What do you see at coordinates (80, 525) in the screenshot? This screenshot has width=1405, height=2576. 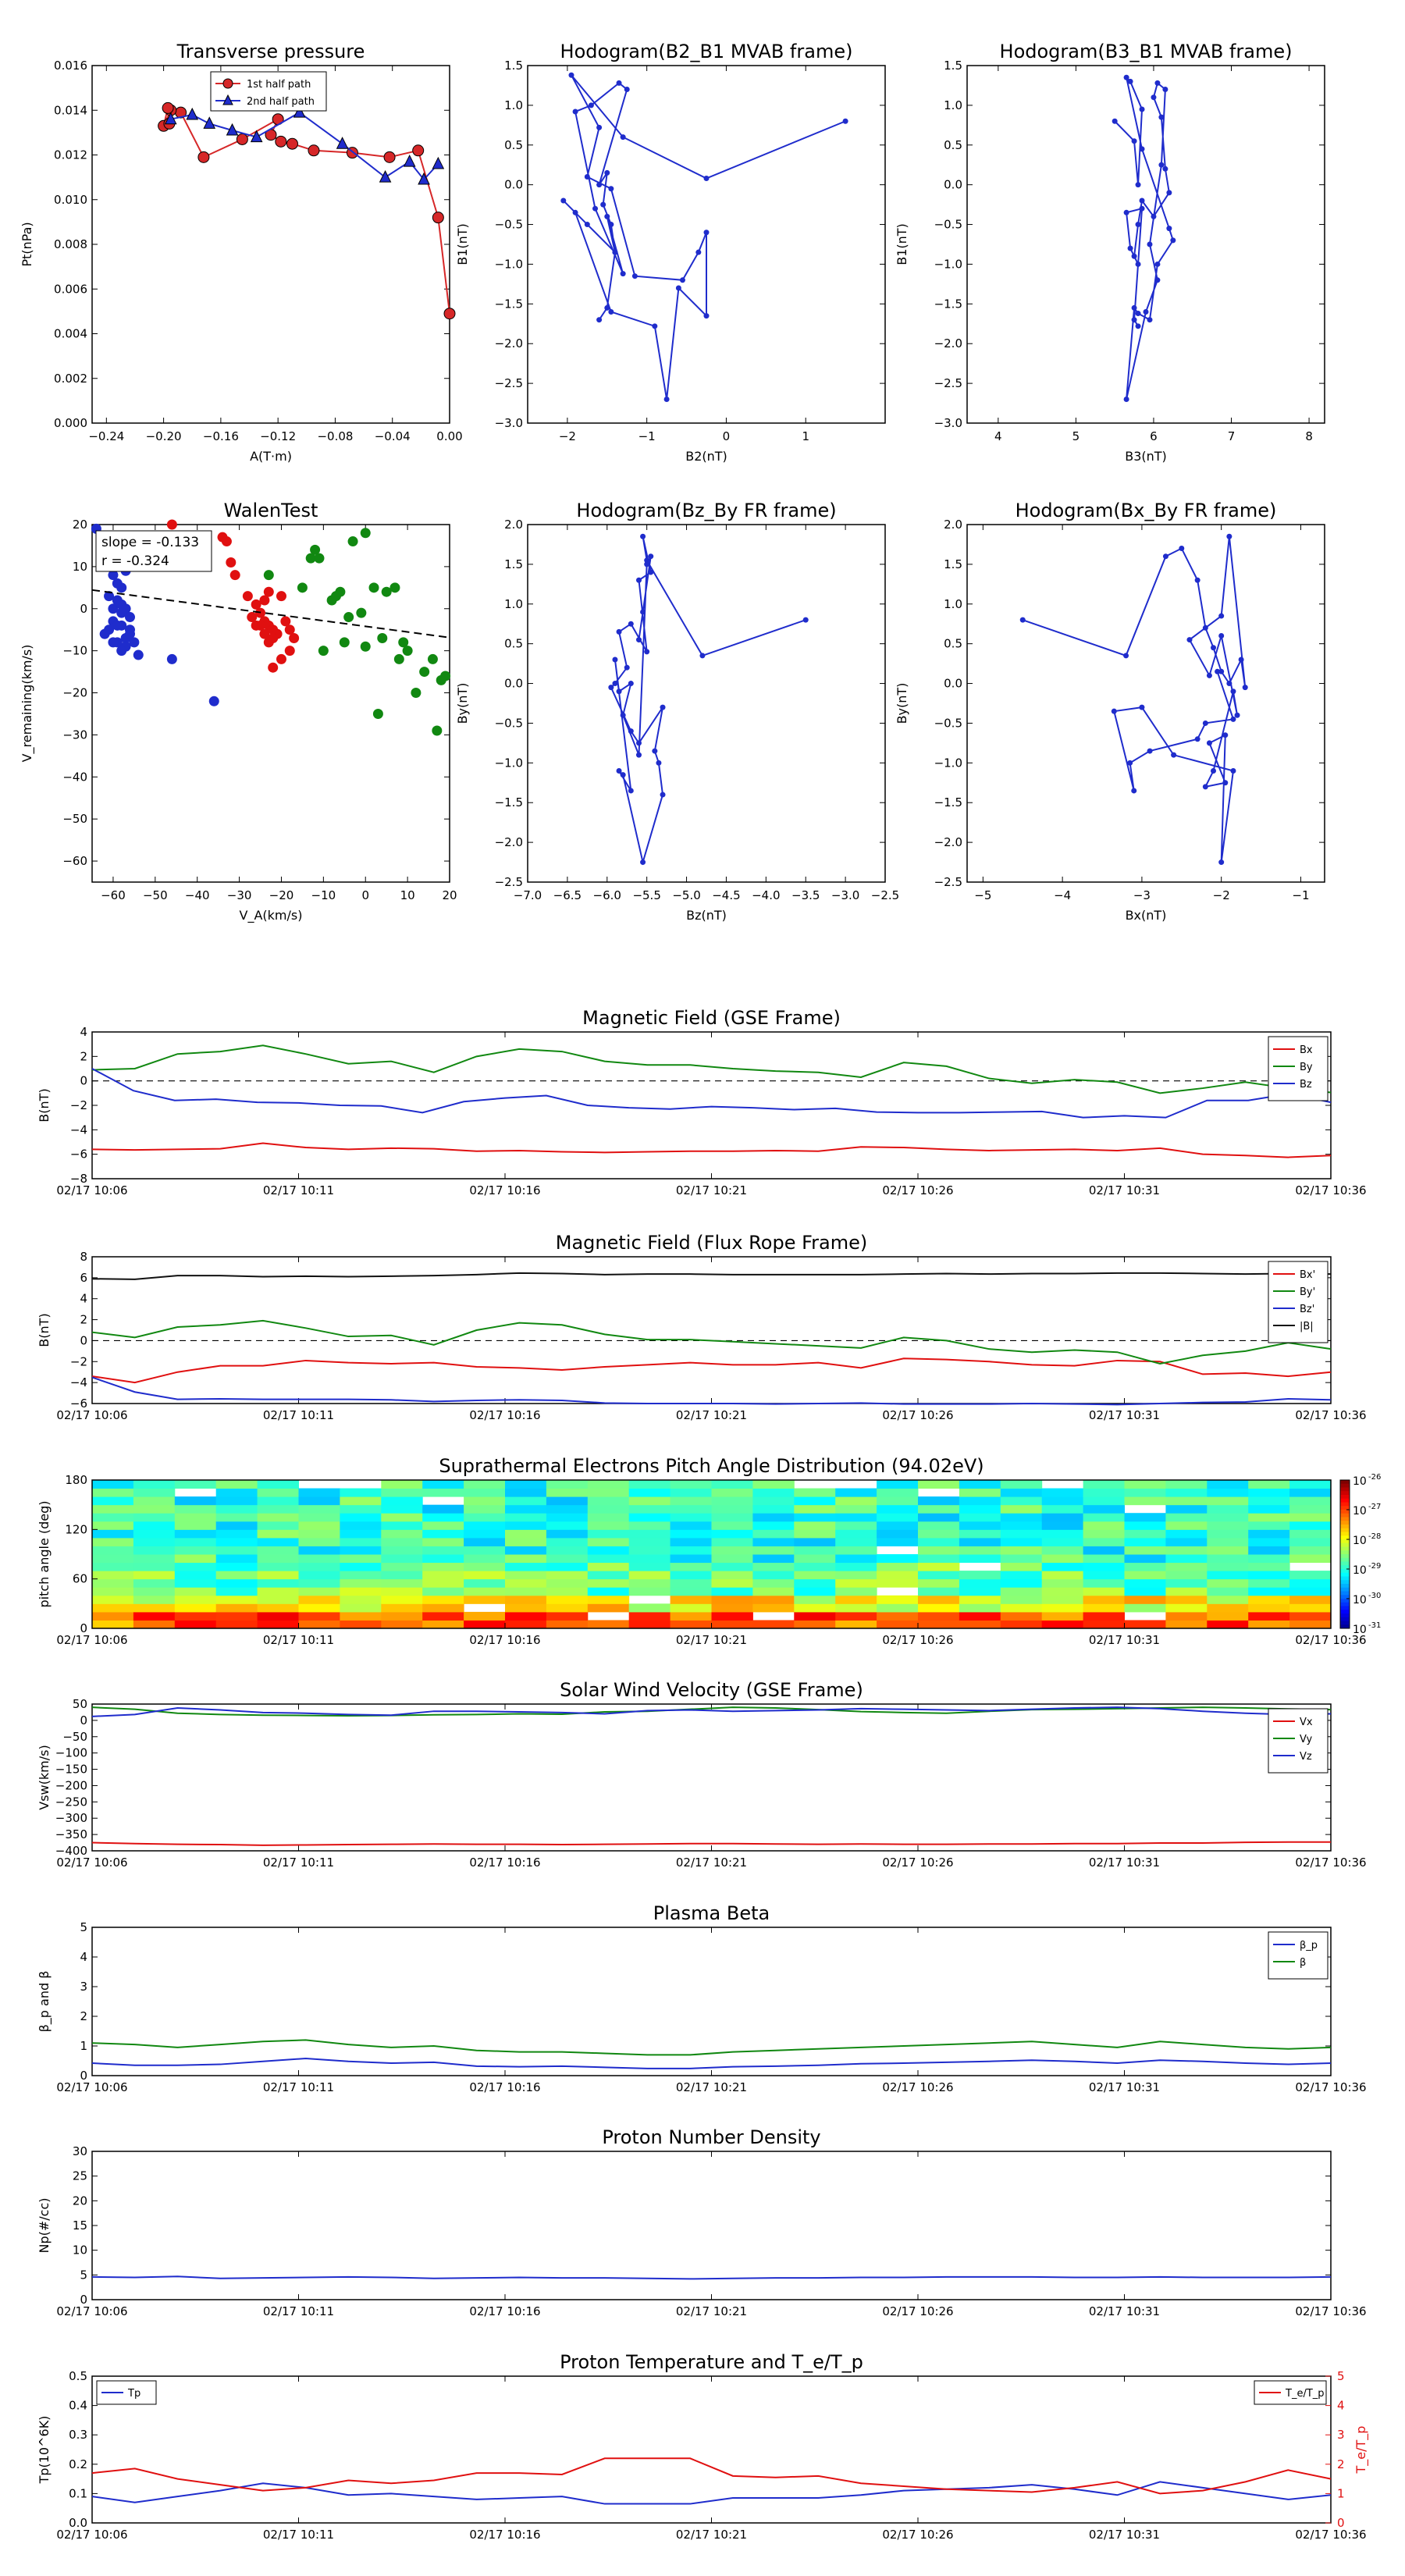 I see `y-tick-label: 20` at bounding box center [80, 525].